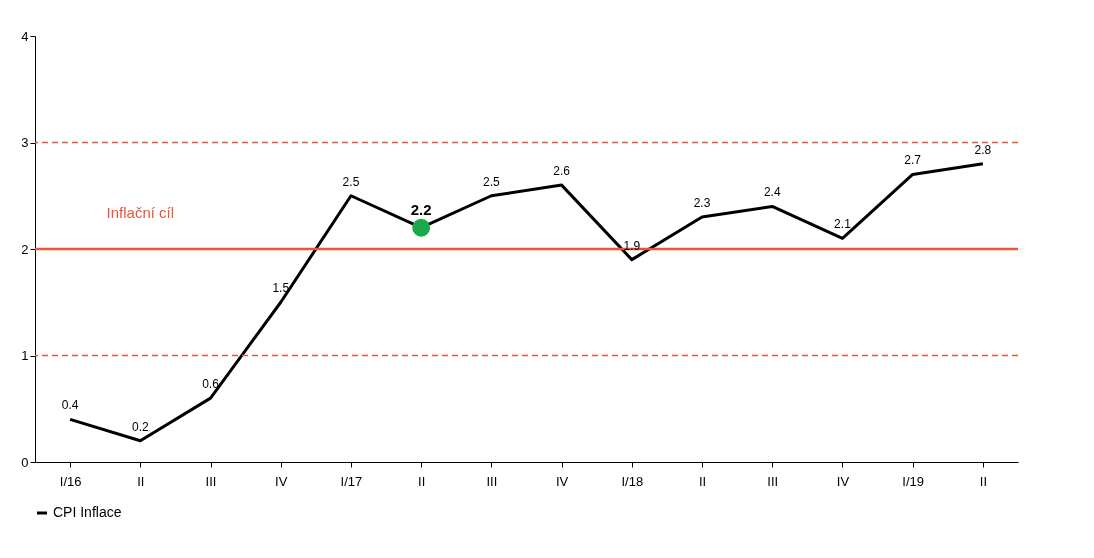 The image size is (1094, 558). Describe the element at coordinates (351, 481) in the screenshot. I see `x-tick-label: I/17` at that location.